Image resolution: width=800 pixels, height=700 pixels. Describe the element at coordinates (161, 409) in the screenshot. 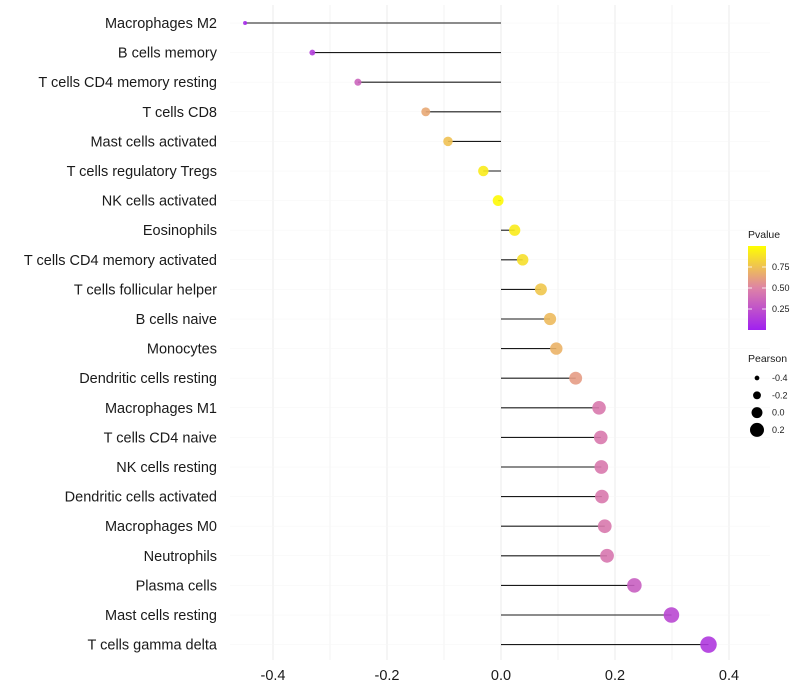

I see `y-tick-label: Macrophages M1` at that location.